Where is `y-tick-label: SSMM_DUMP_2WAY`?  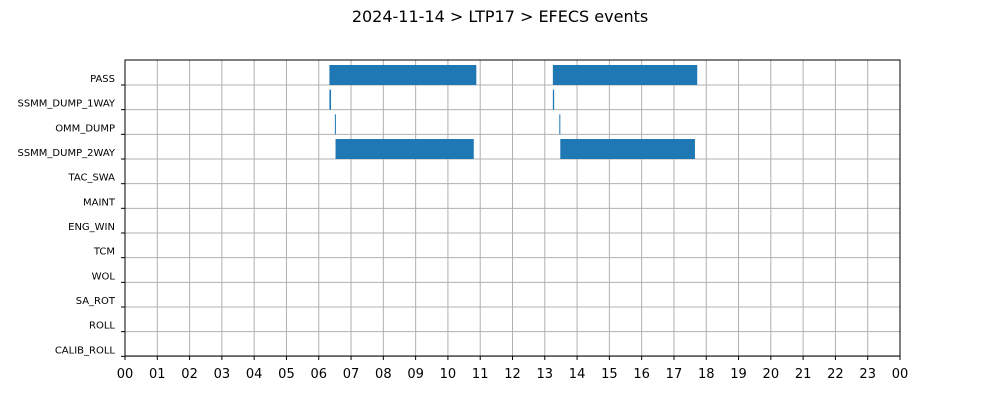 y-tick-label: SSMM_DUMP_2WAY is located at coordinates (66, 153).